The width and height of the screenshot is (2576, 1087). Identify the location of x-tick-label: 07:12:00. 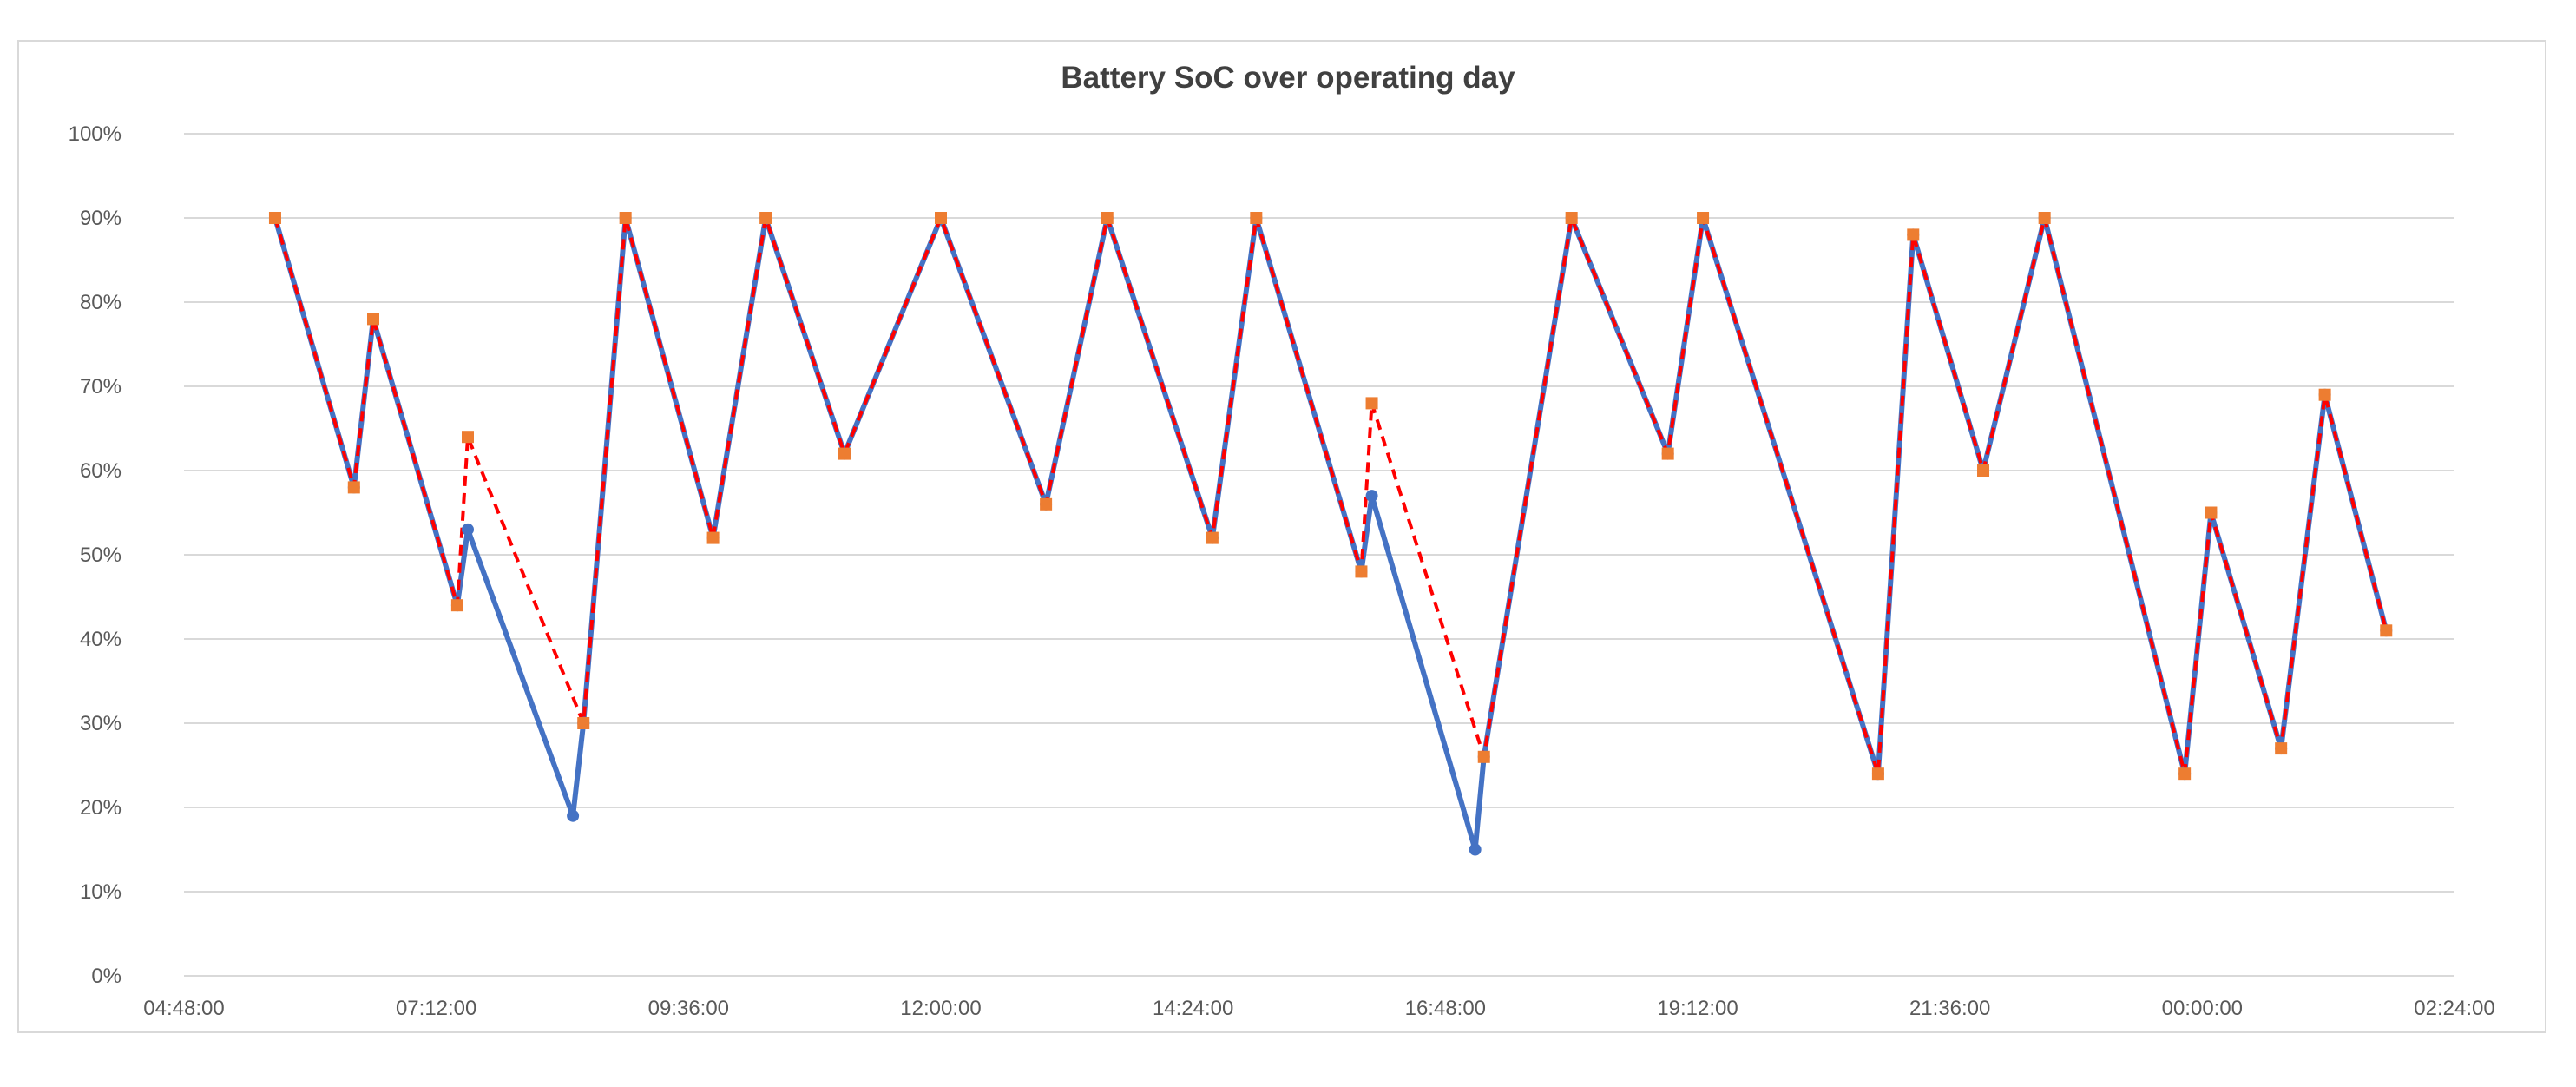
(436, 1008).